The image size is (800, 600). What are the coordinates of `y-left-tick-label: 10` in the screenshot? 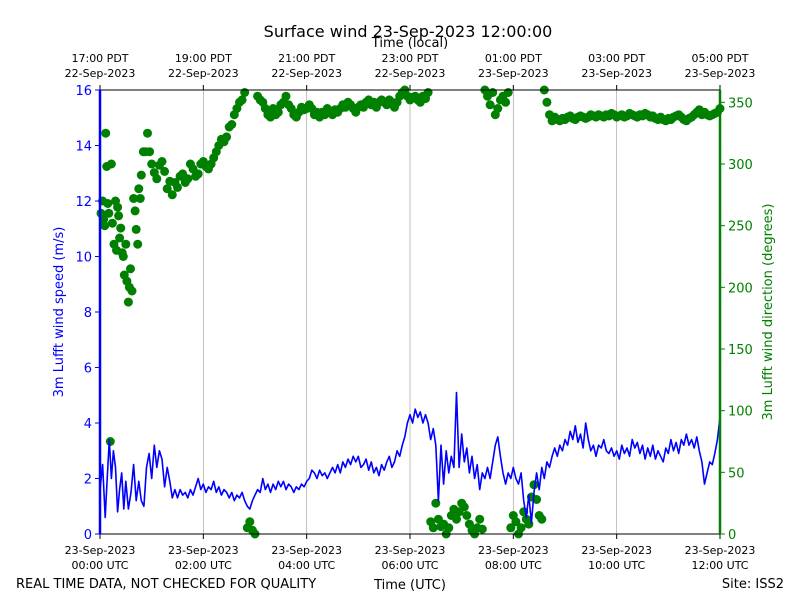 It's located at (83, 258).